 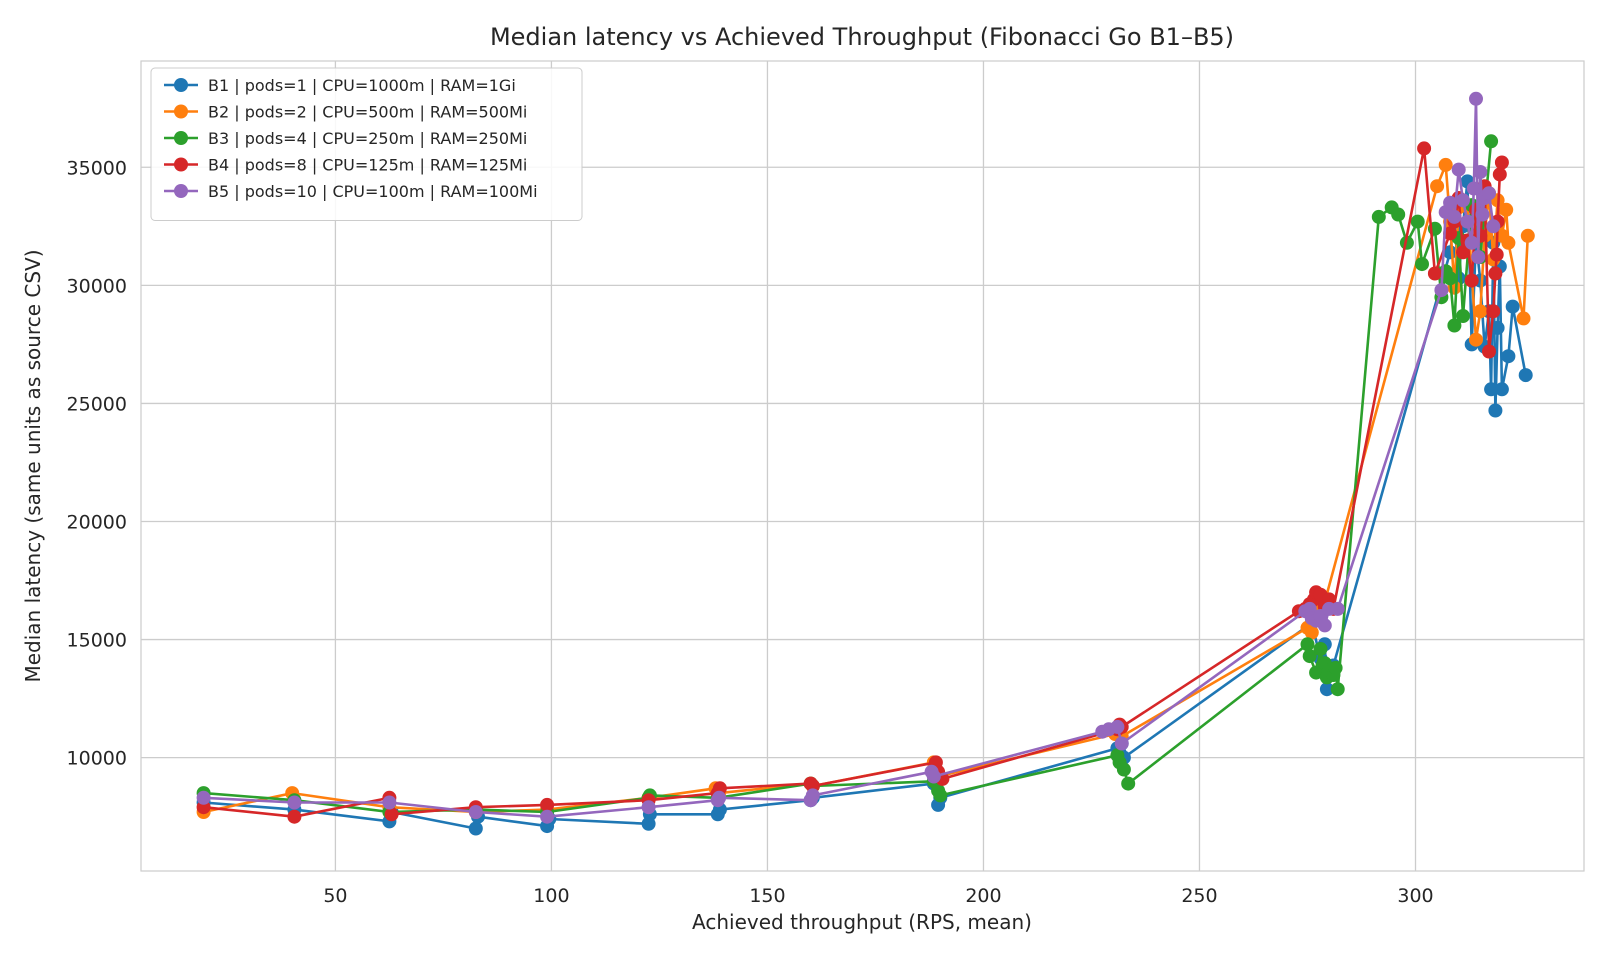 What do you see at coordinates (1415, 896) in the screenshot?
I see `x-tick-label: 300` at bounding box center [1415, 896].